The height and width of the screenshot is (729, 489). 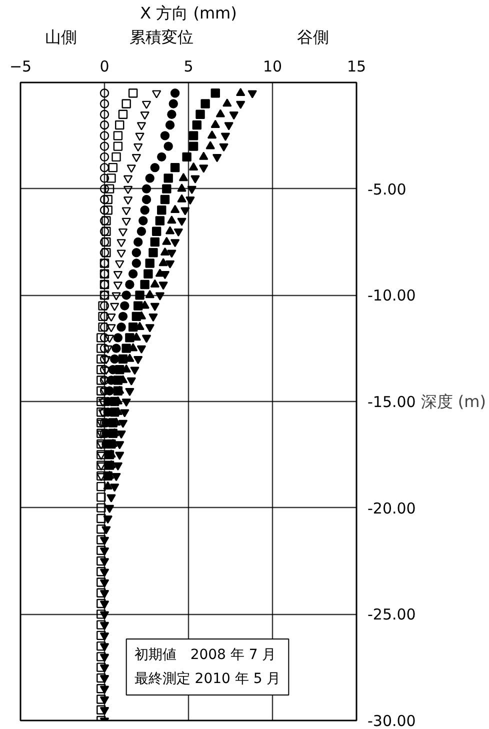 I want to click on text: 谷側, so click(x=312, y=37).